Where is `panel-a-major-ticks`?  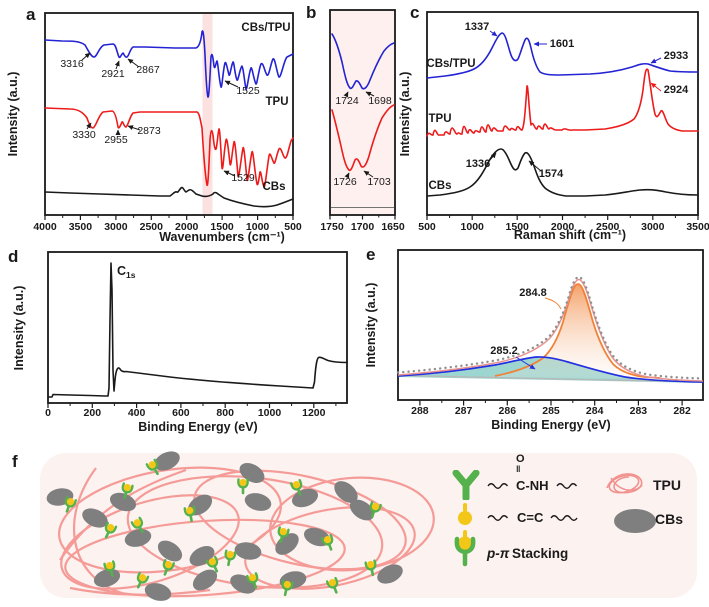
panel-a-major-ticks is located at coordinates (169, 217).